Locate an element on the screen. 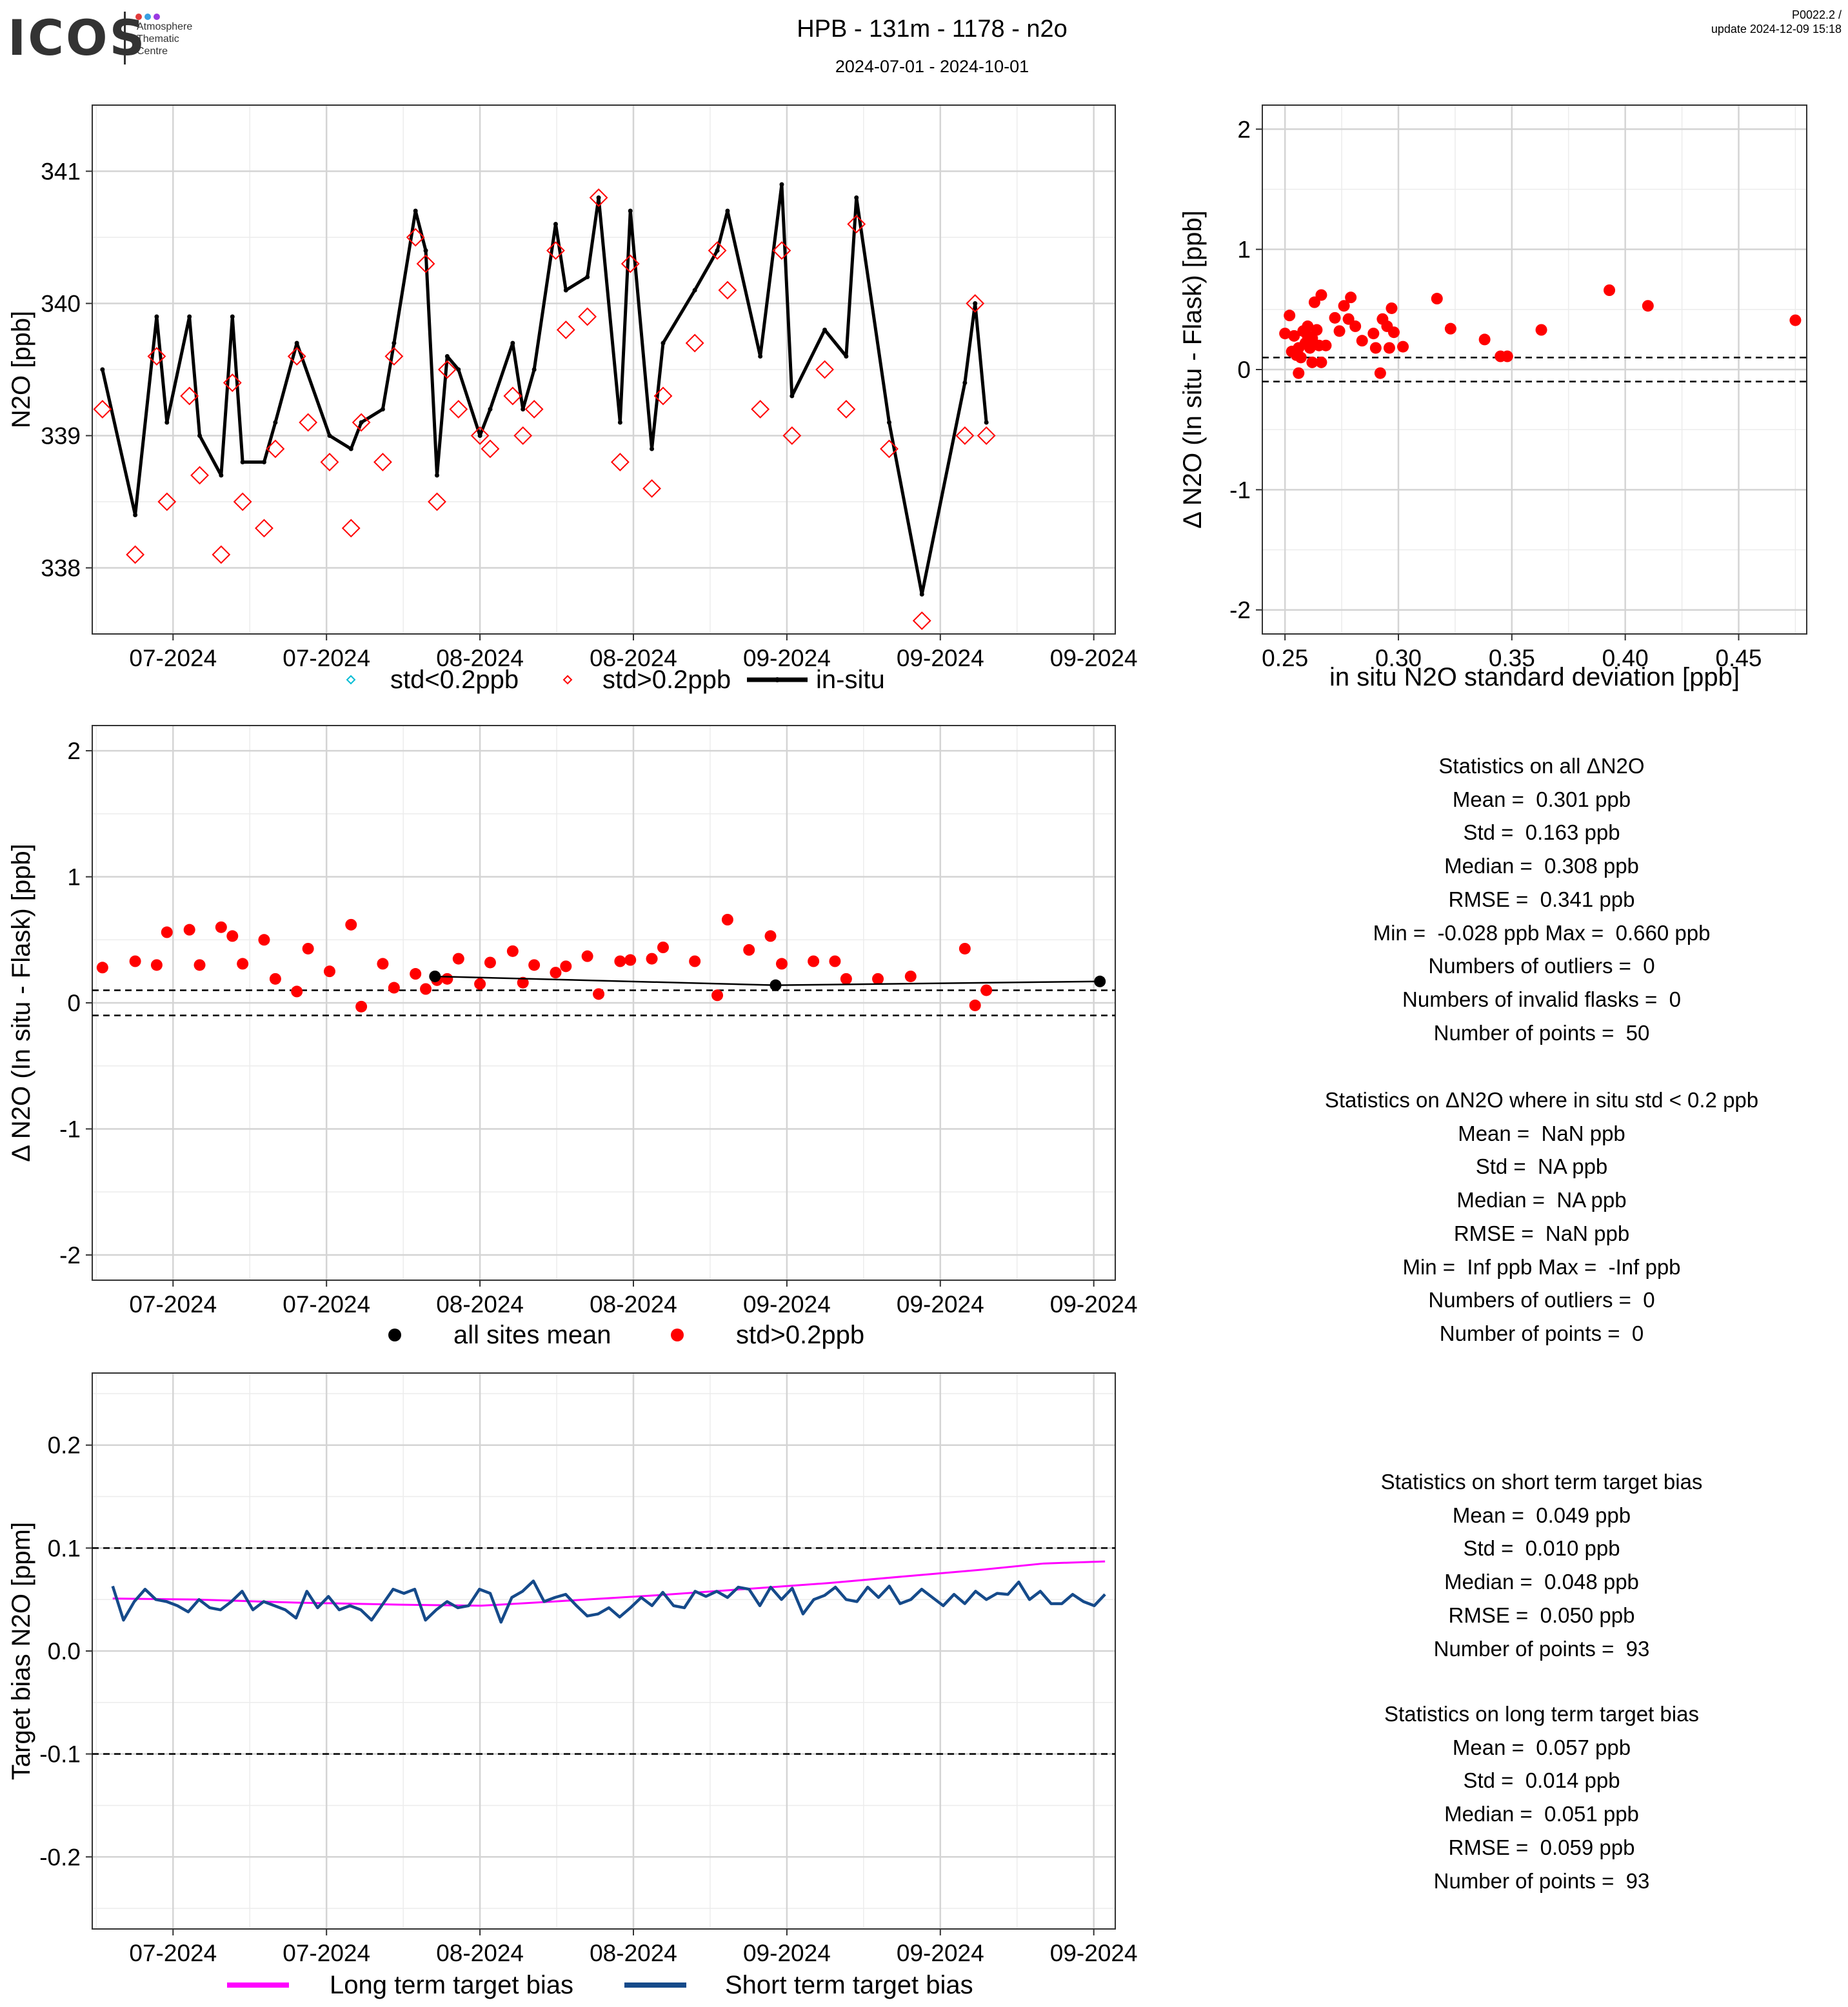  y-axis-title: N2O [ppb] is located at coordinates (21, 369).